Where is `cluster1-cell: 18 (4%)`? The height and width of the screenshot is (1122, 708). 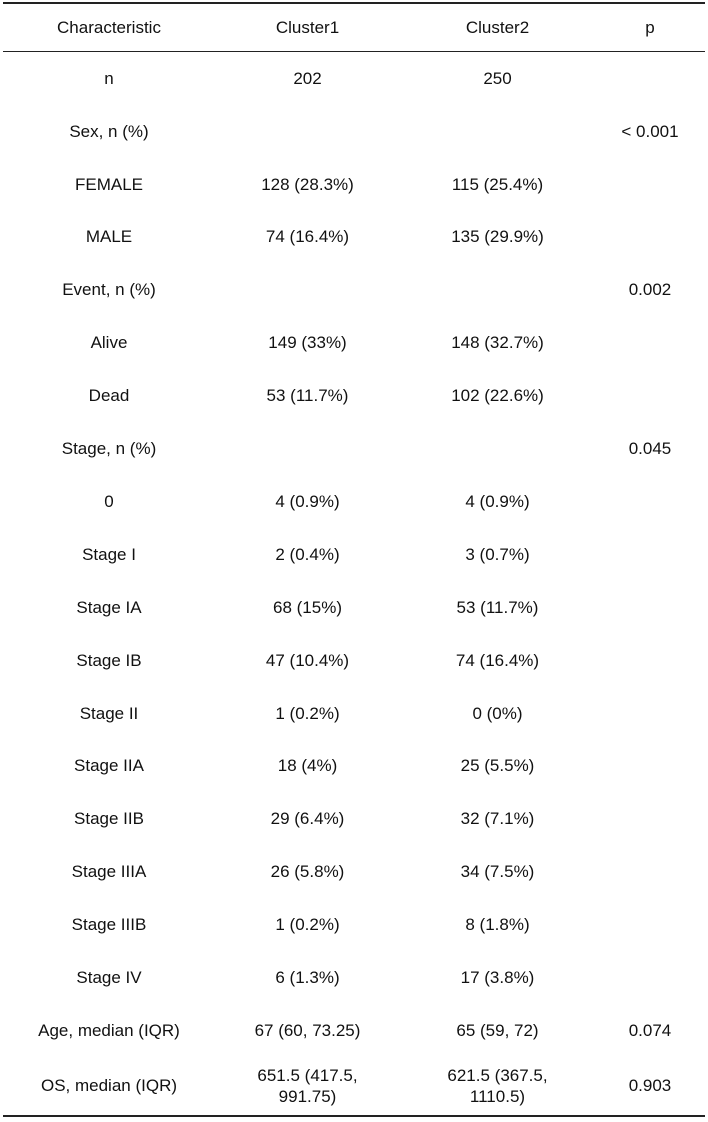
cluster1-cell: 18 (4%) is located at coordinates (307, 766).